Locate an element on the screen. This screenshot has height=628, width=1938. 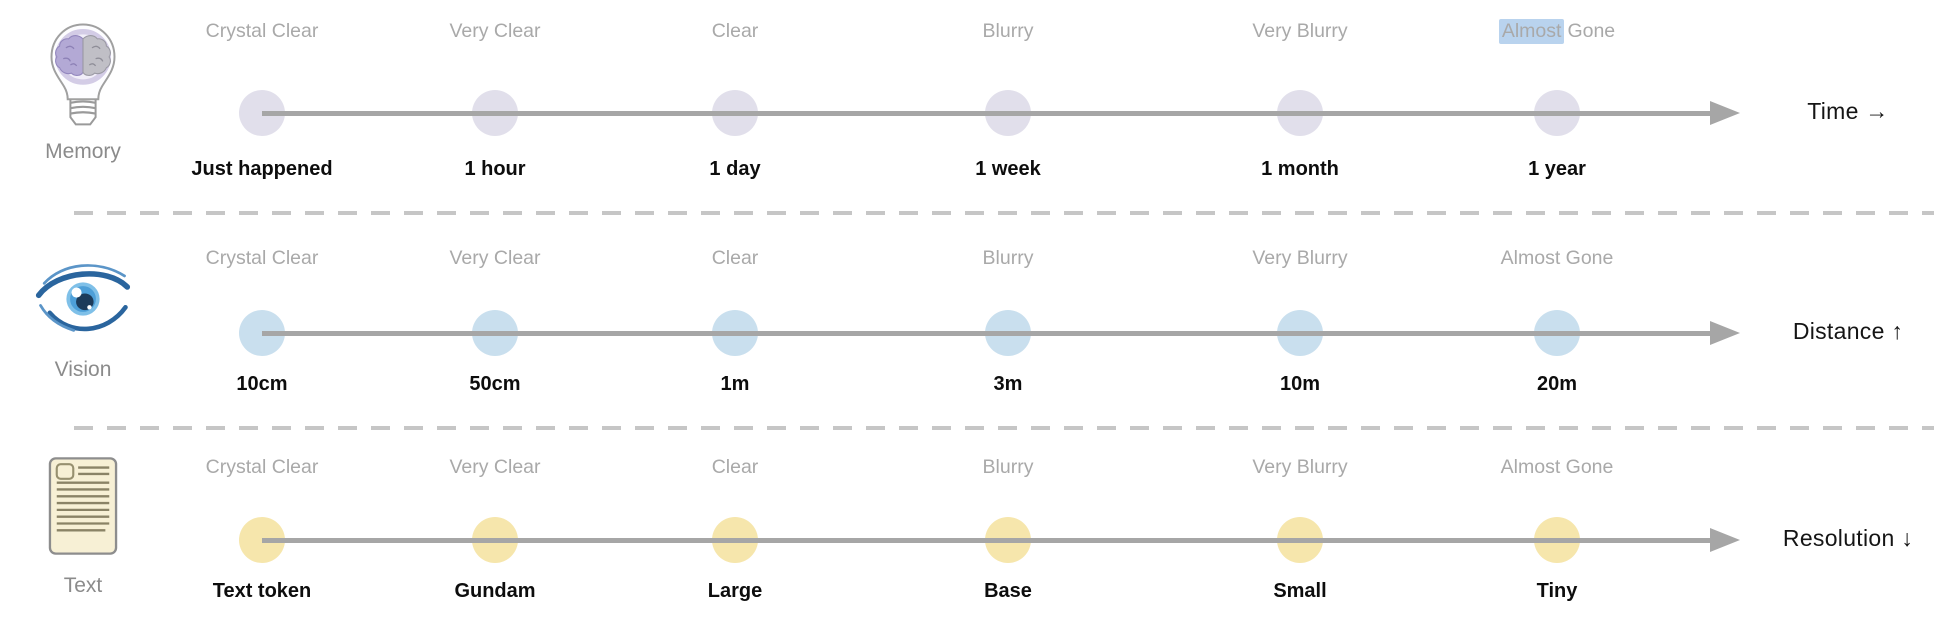
stage-value-label: Just happened is located at coordinates (262, 169).